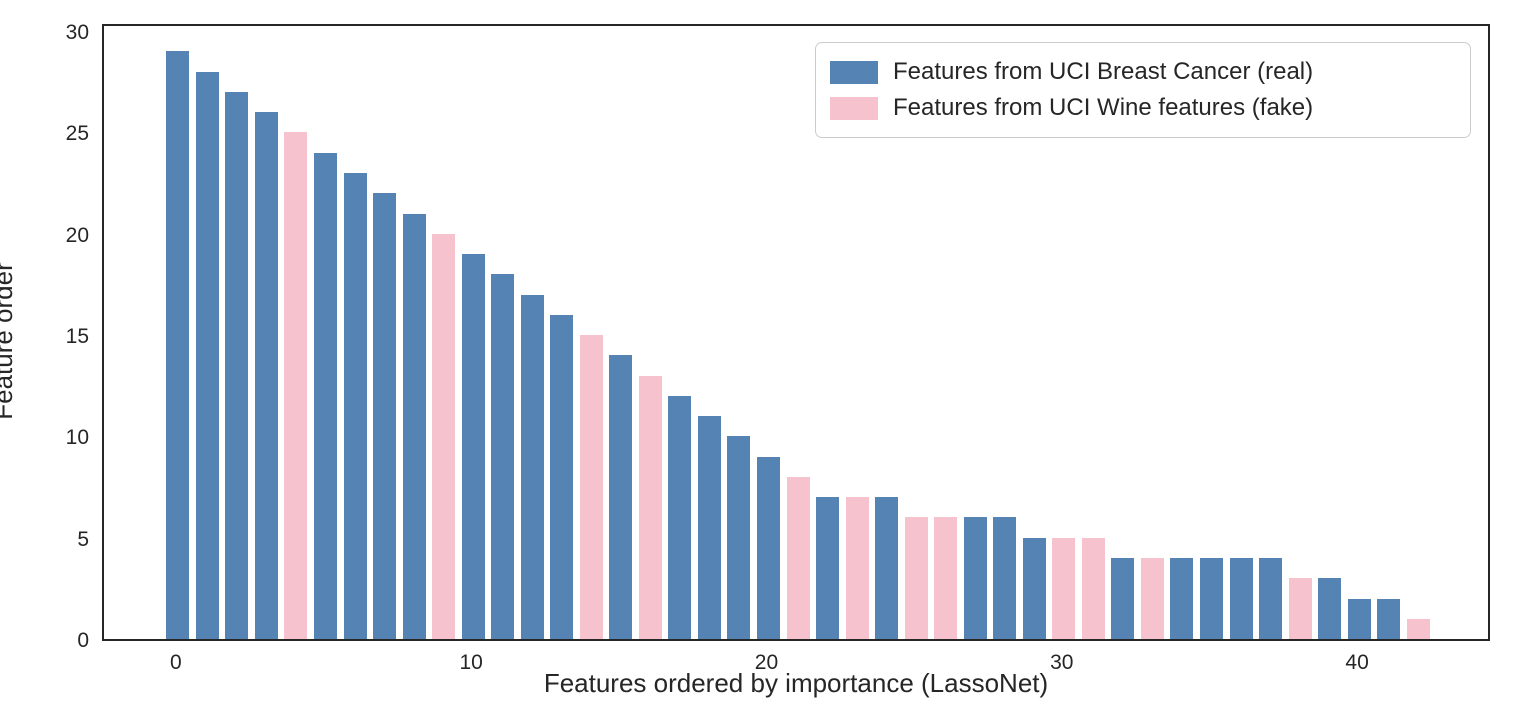 The height and width of the screenshot is (714, 1514). Describe the element at coordinates (77, 33) in the screenshot. I see `y-tick-30: 30` at that location.